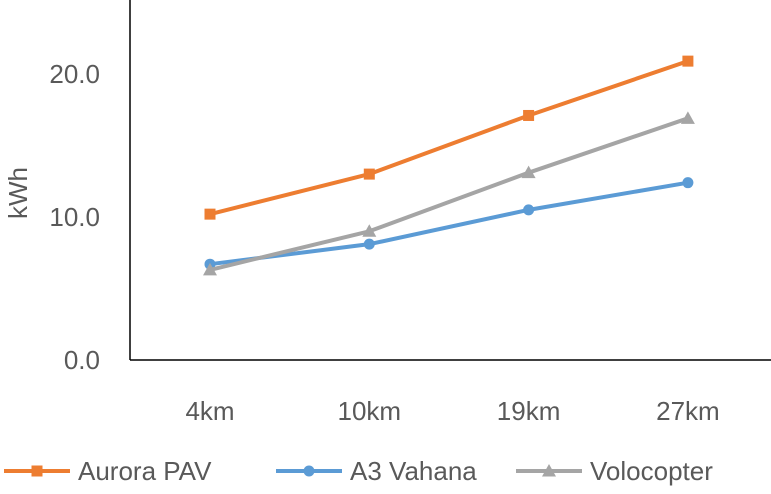 The image size is (771, 494). What do you see at coordinates (651, 471) in the screenshot?
I see `legend-label: Volocopter` at bounding box center [651, 471].